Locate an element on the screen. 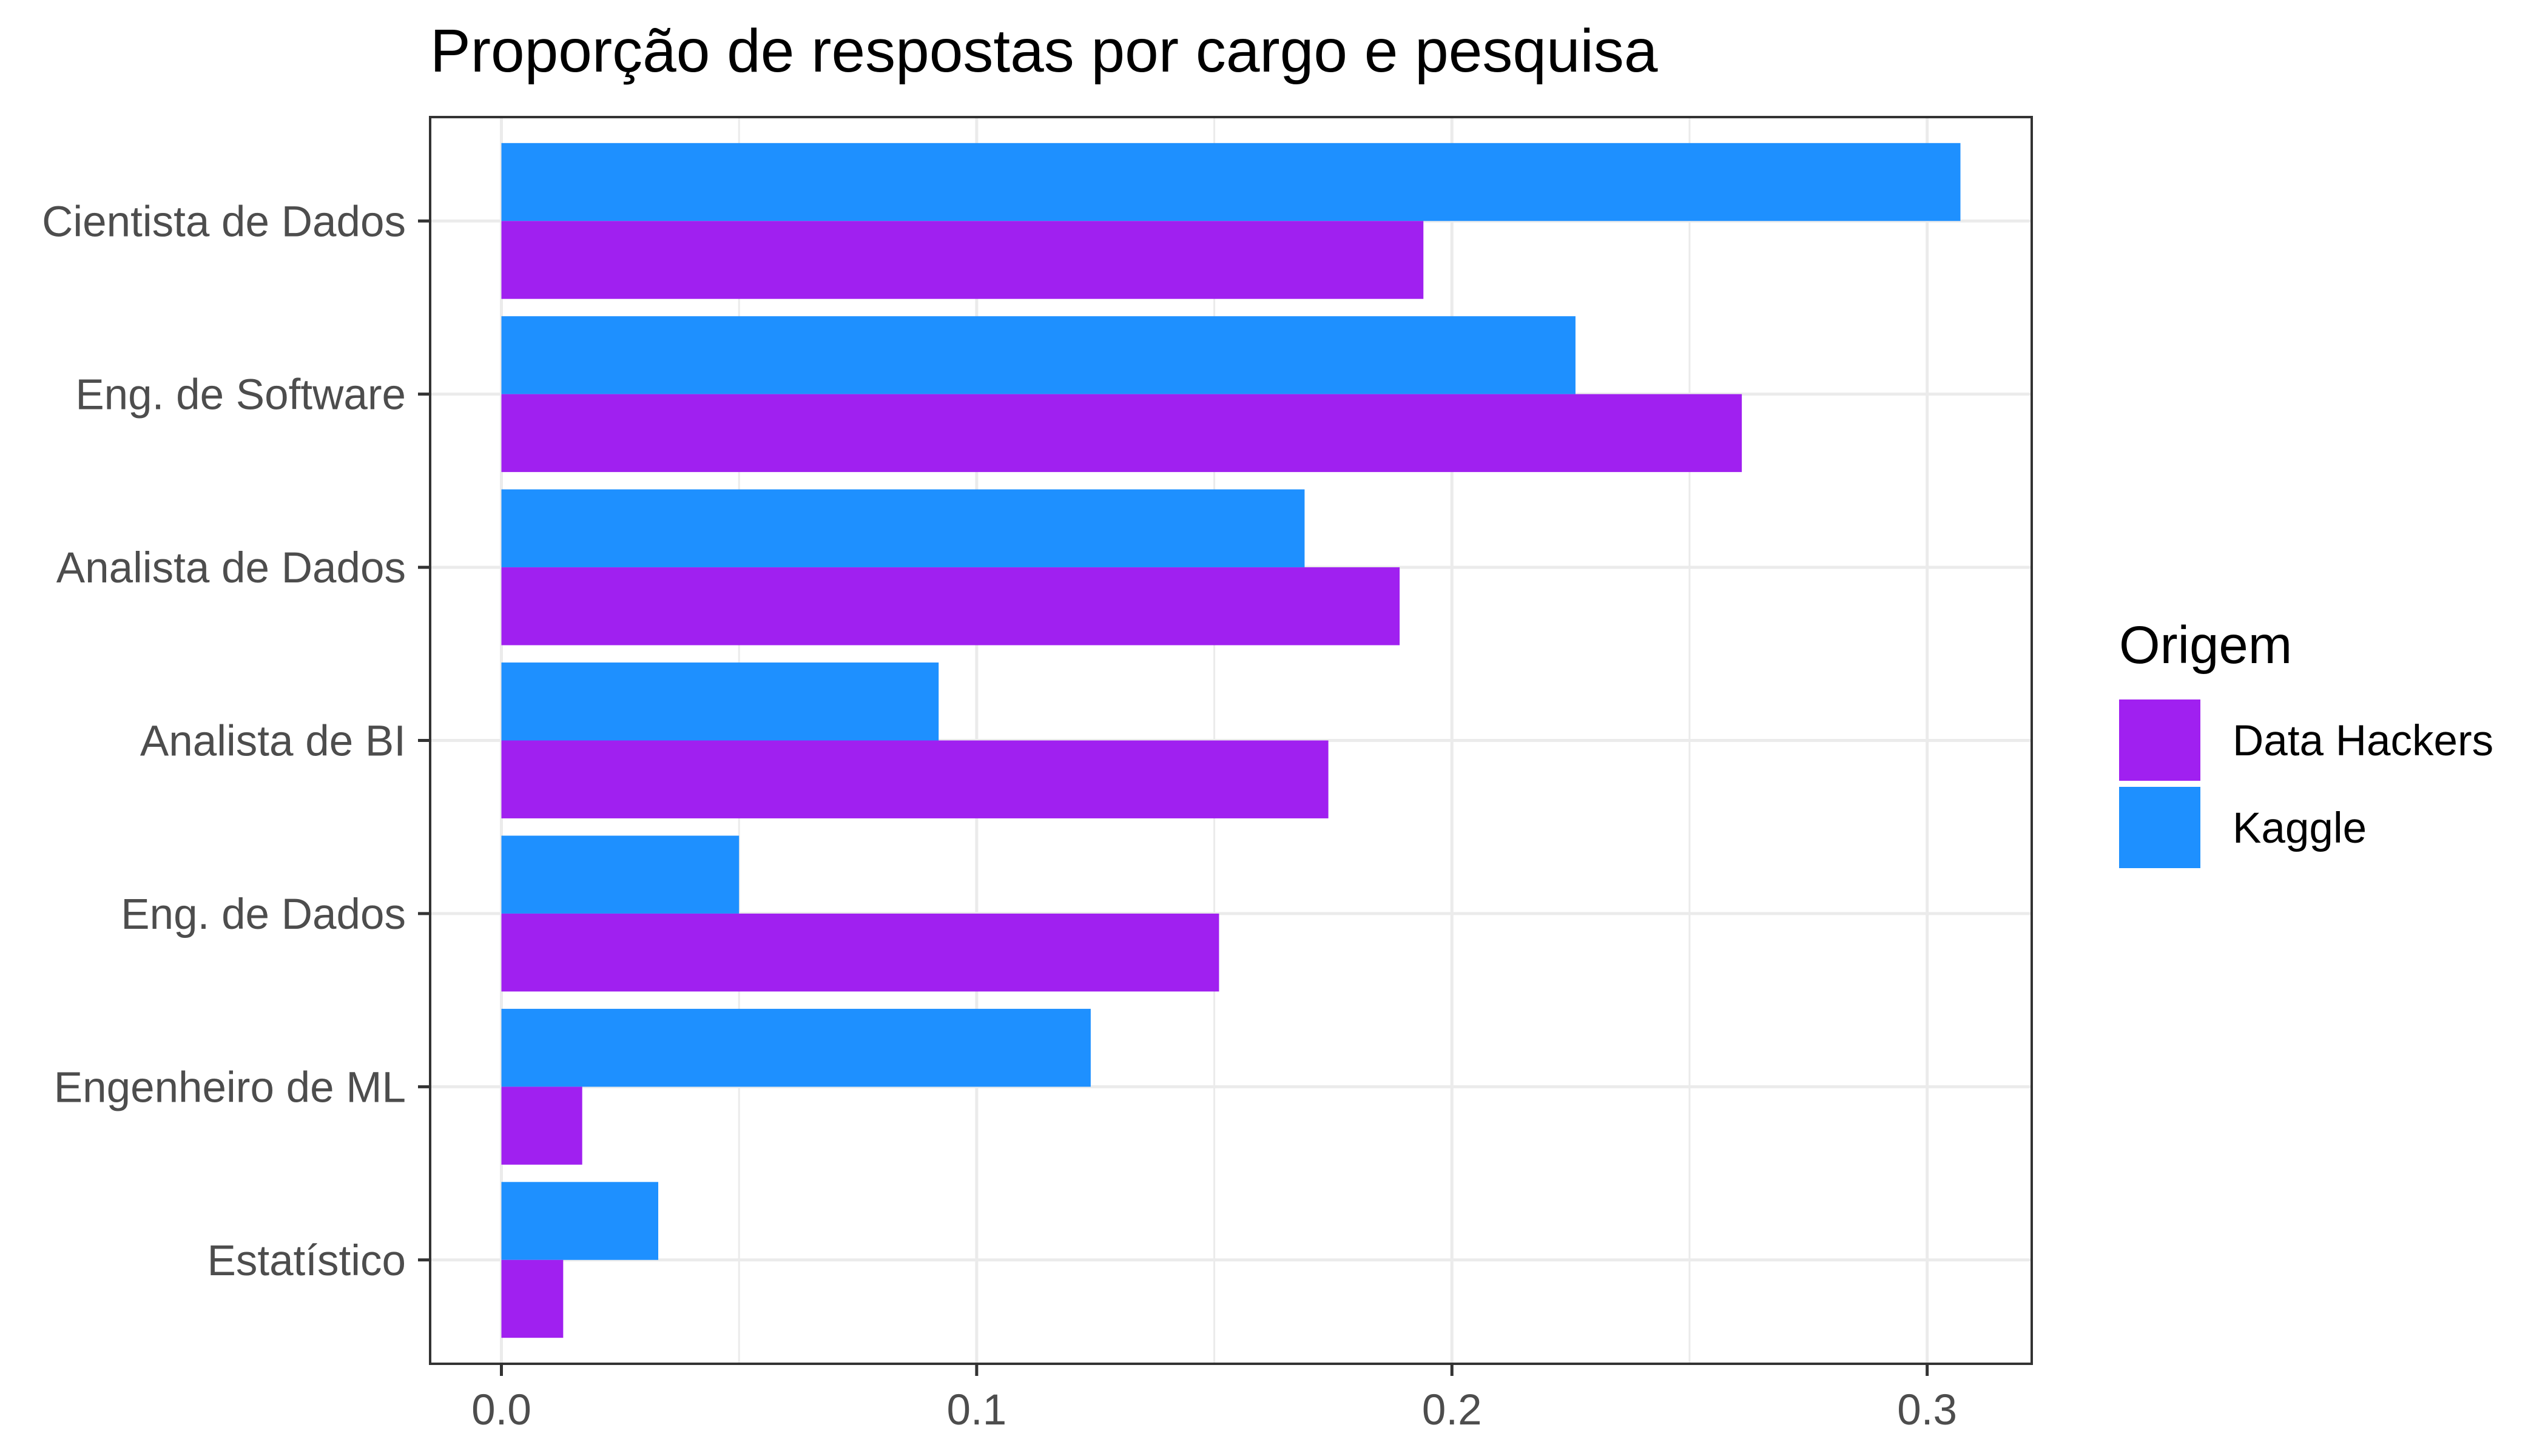 The height and width of the screenshot is (1456, 2548). legend-label-data-hackers: Data Hackers is located at coordinates (2363, 741).